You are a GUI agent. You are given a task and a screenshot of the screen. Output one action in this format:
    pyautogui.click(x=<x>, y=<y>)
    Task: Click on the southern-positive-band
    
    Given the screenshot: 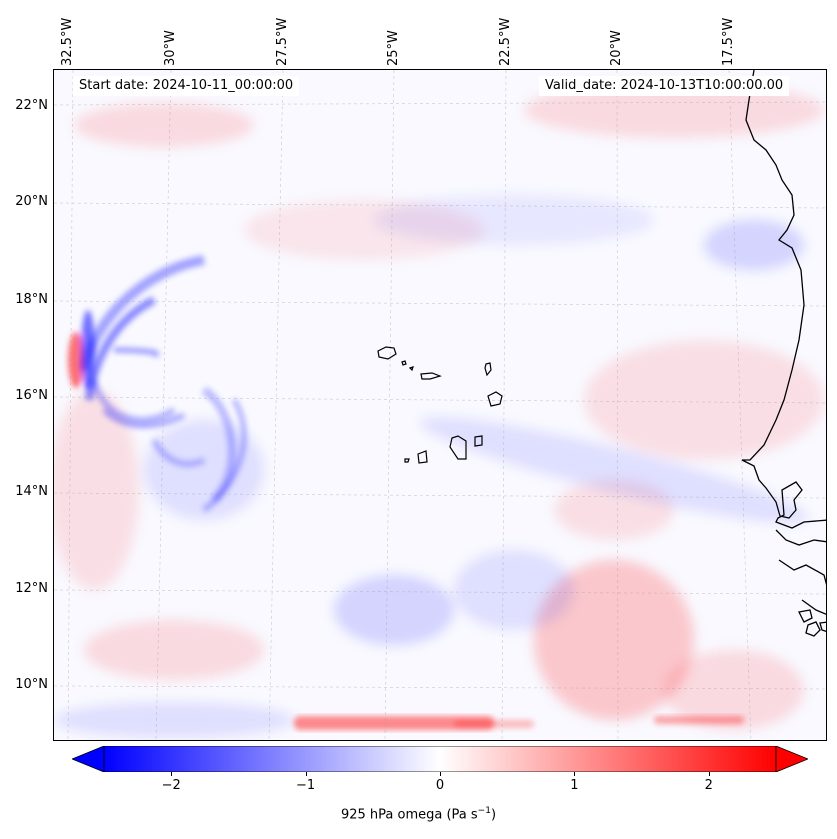 What is the action you would take?
    pyautogui.click(x=519, y=723)
    